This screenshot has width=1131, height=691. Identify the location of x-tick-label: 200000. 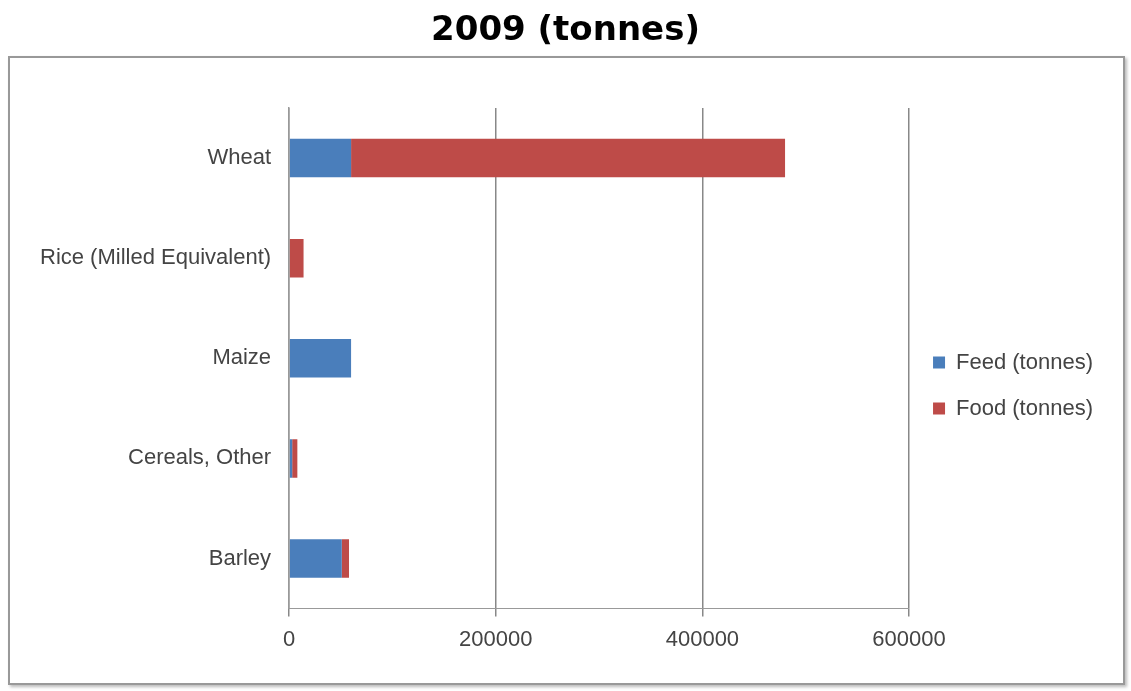
(496, 638).